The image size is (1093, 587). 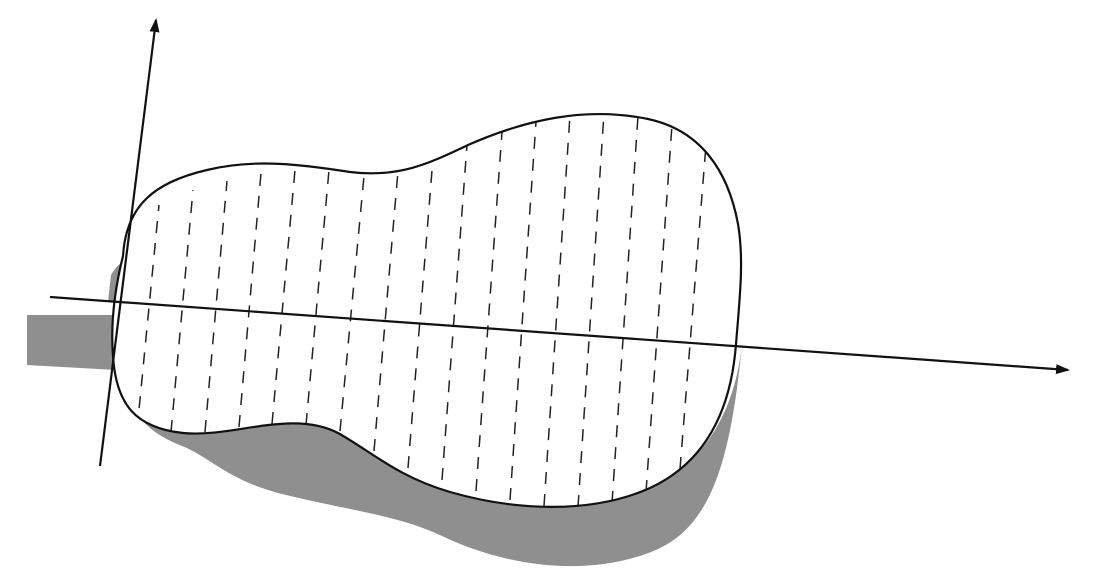 What do you see at coordinates (71, 342) in the screenshot?
I see `neck-stub-shadow` at bounding box center [71, 342].